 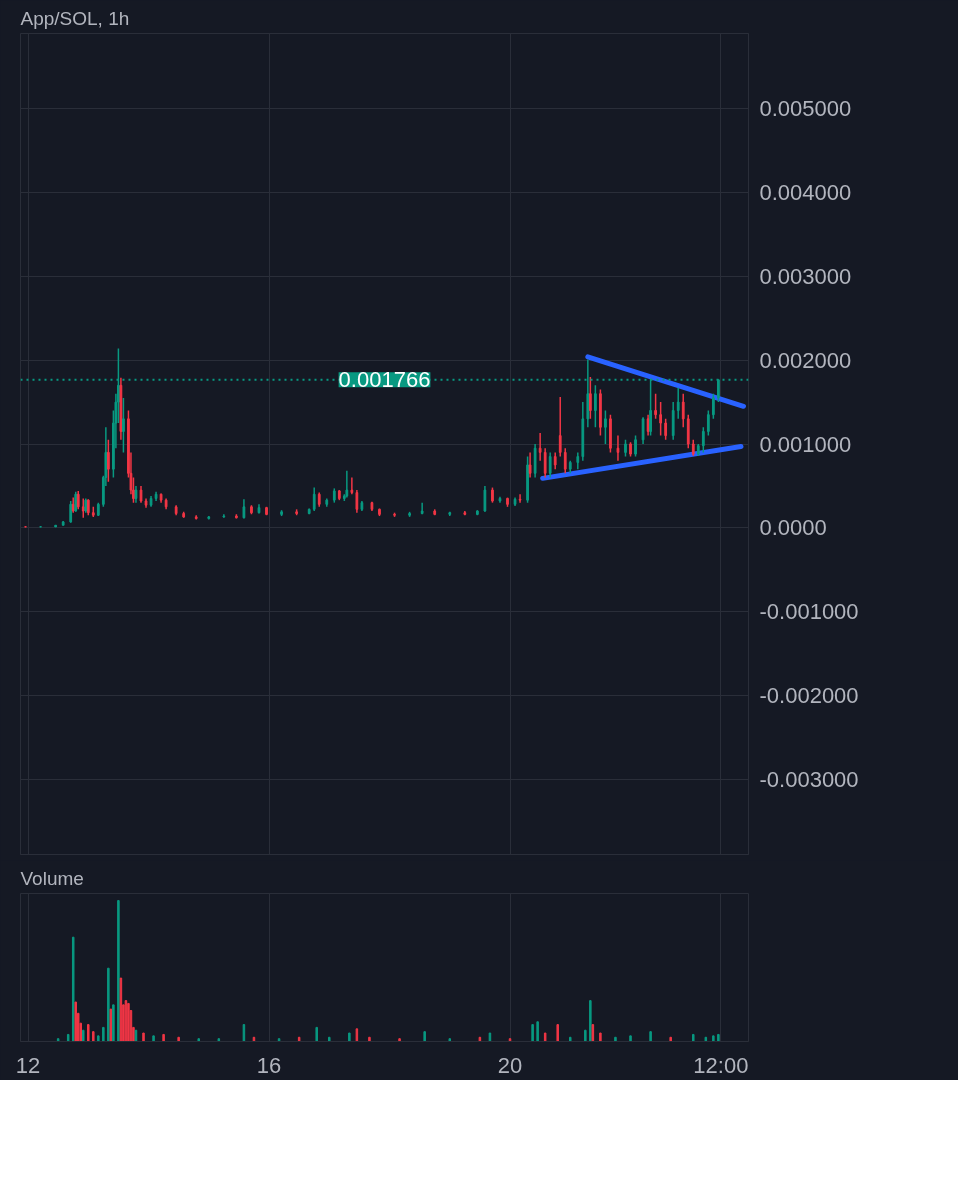 I want to click on y-tick-label: -0.003000, so click(x=809, y=779).